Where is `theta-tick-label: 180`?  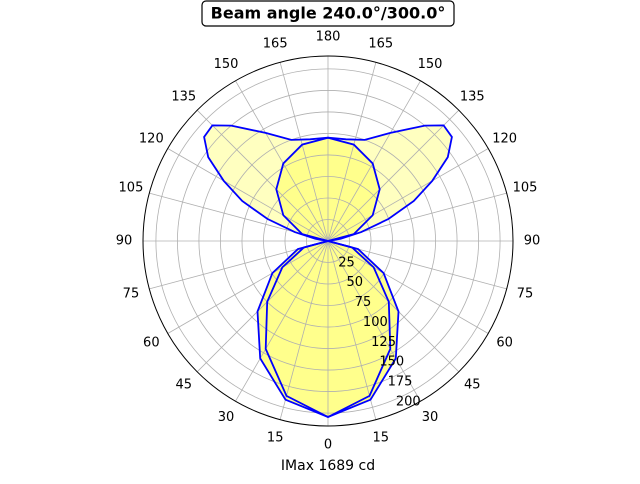
theta-tick-label: 180 is located at coordinates (328, 37).